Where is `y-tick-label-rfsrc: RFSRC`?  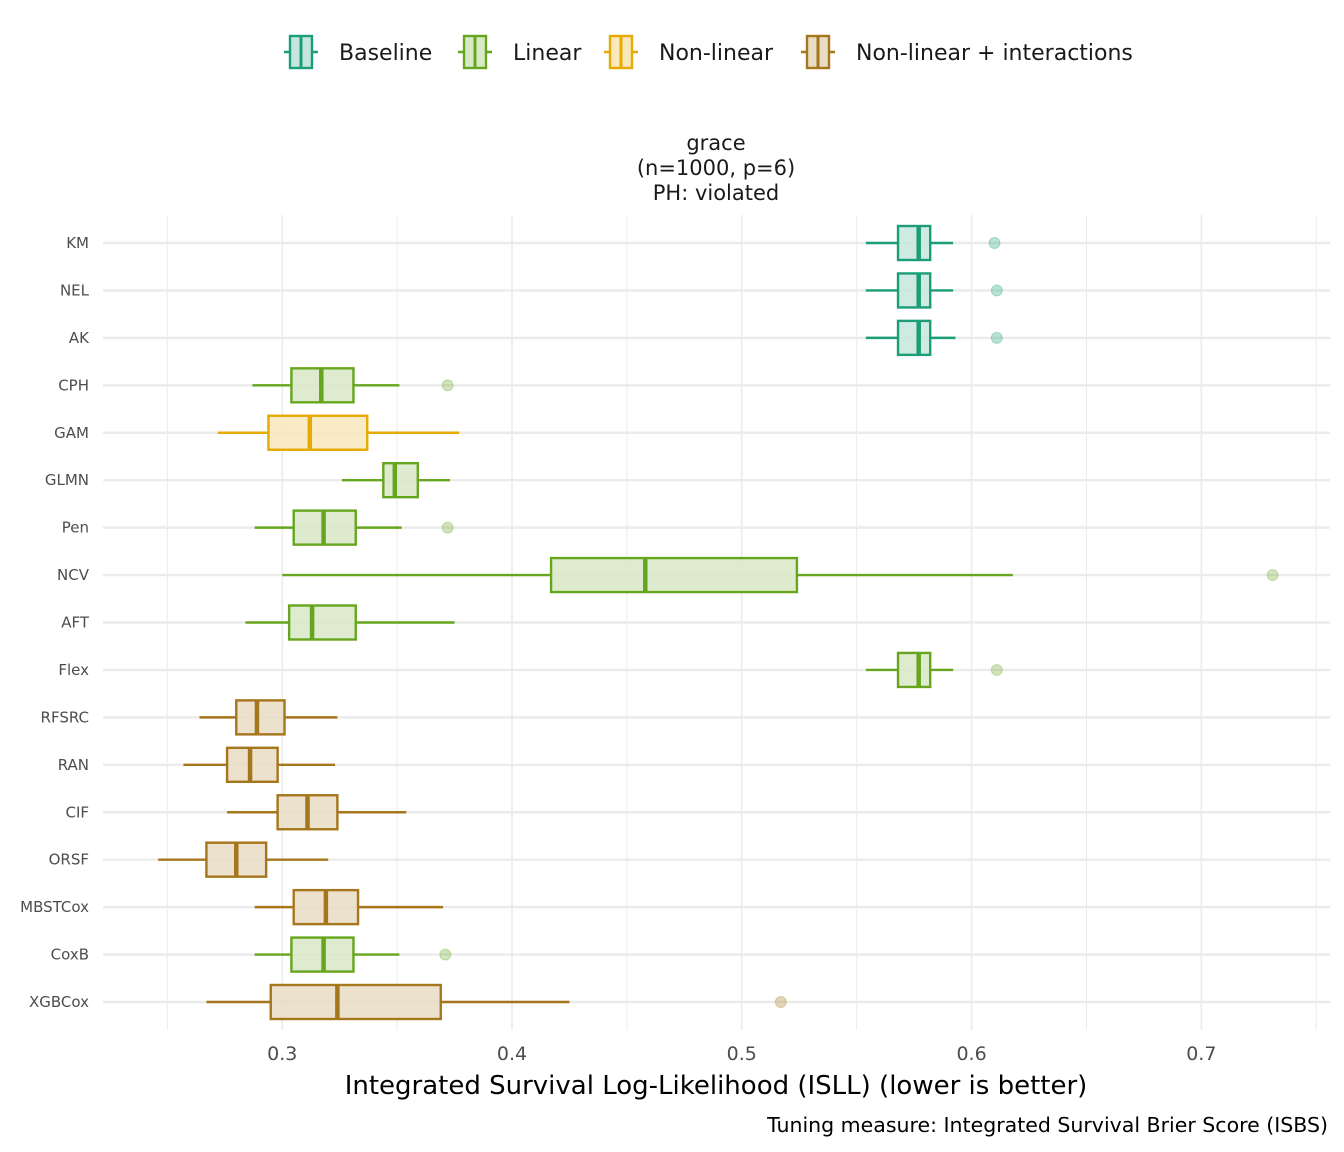 y-tick-label-rfsrc: RFSRC is located at coordinates (65, 717).